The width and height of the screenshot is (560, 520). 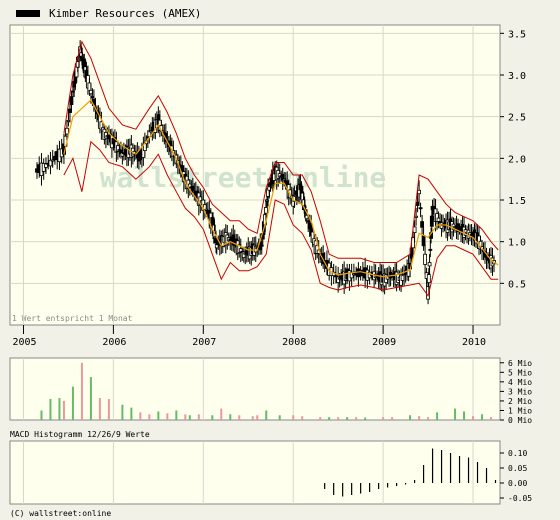 I want to click on price-y-tick-label: 3.0, so click(x=517, y=76).